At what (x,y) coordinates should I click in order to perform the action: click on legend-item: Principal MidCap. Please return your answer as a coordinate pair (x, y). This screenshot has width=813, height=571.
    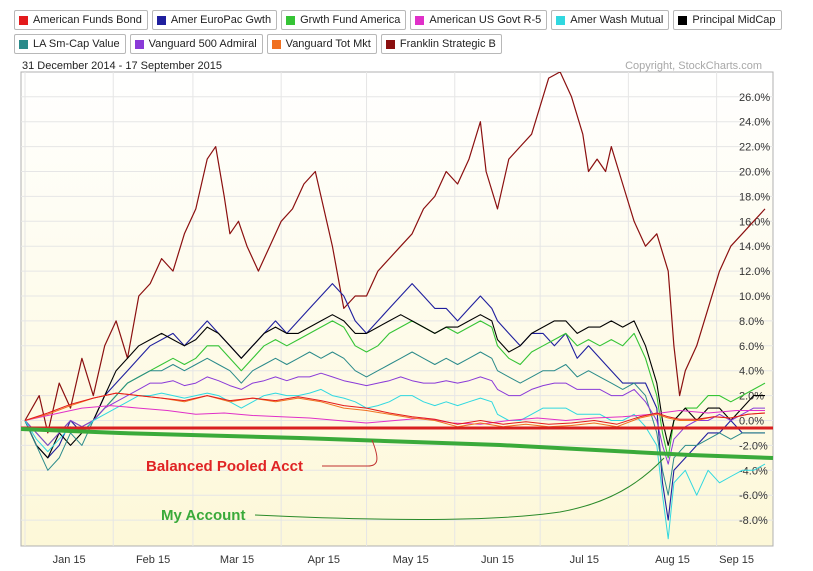
    Looking at the image, I should click on (727, 20).